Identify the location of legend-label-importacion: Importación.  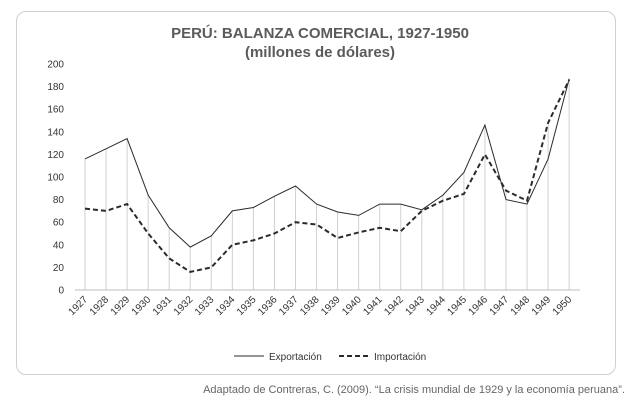
(400, 357).